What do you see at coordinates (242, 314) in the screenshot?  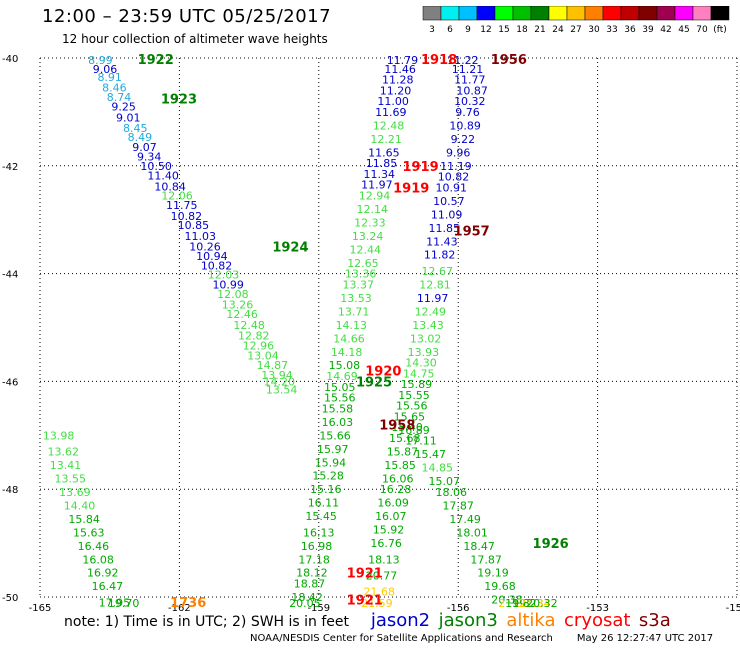 I see `swh-value: 12.46` at bounding box center [242, 314].